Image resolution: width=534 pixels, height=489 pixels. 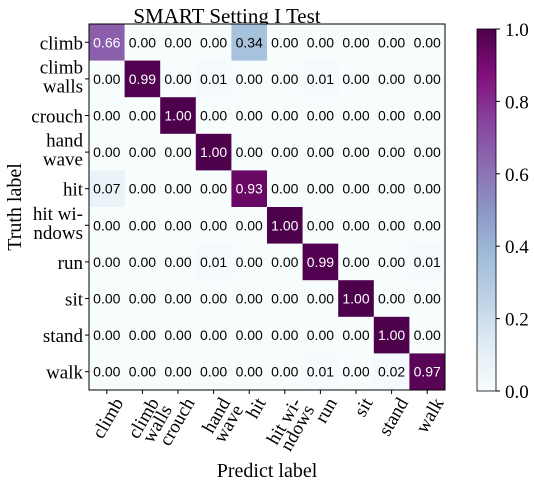 I want to click on colorbar-tick-label: 1.0, so click(x=517, y=30).